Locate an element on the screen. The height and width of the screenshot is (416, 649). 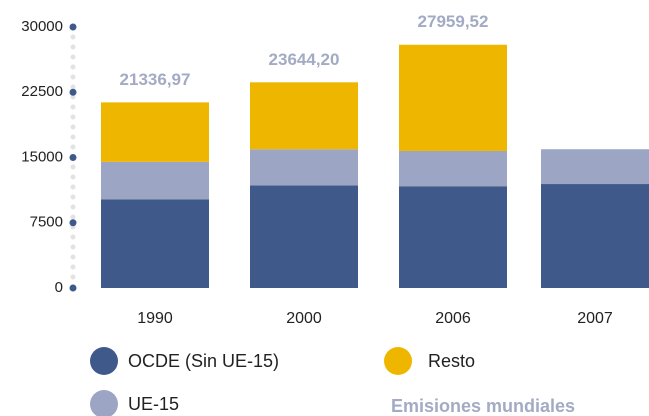
y-tick-label: 30000 is located at coordinates (42, 26).